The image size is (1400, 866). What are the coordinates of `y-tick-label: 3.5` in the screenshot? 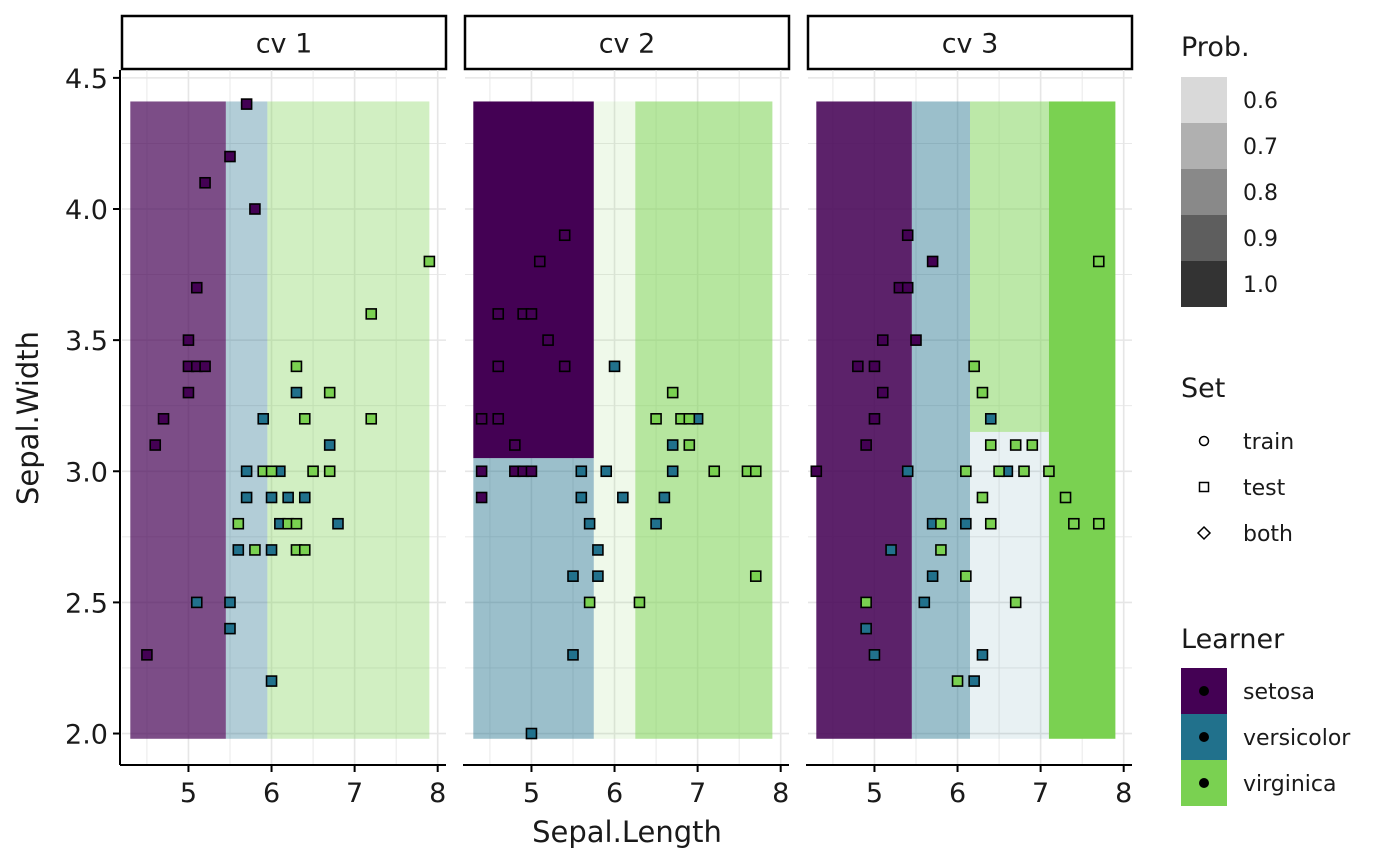 It's located at (86, 341).